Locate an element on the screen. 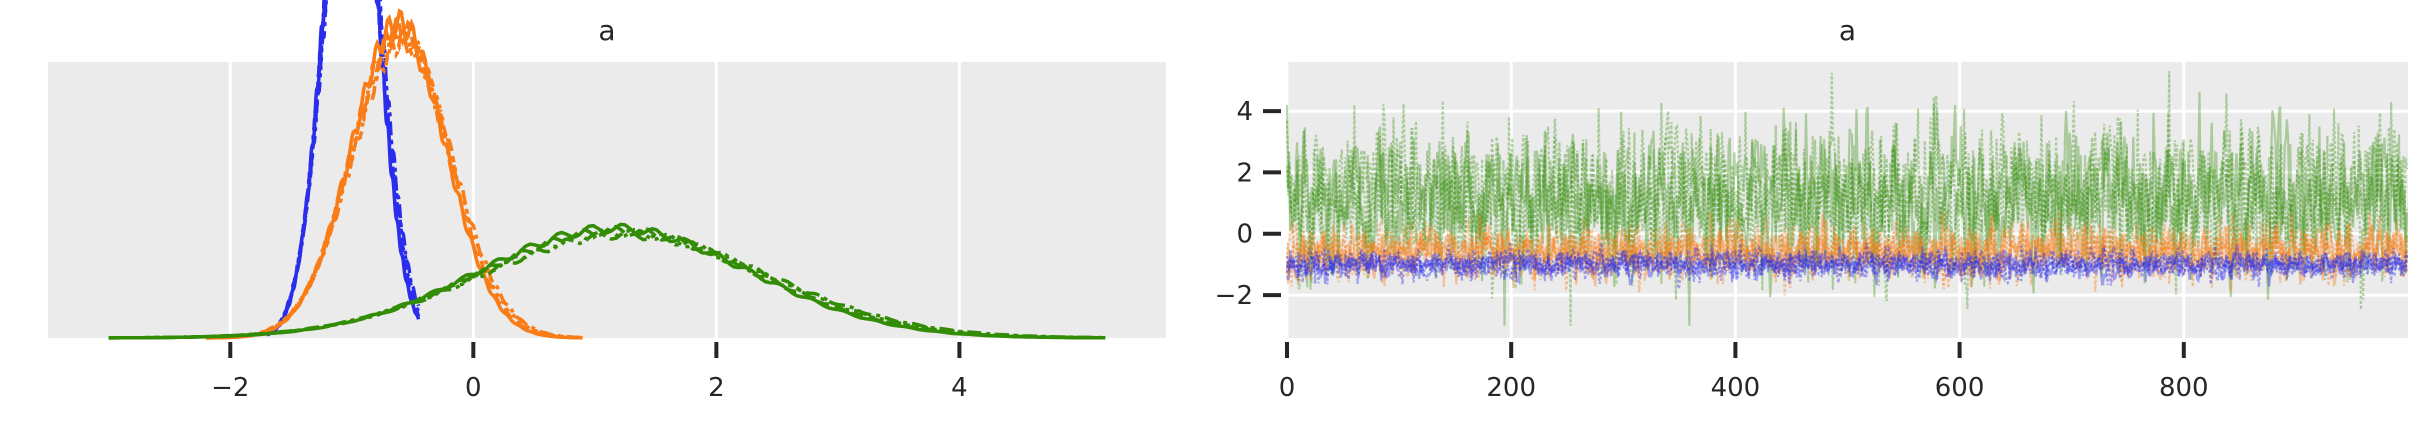  trace-y-tick-label: 0 is located at coordinates (1244, 235).